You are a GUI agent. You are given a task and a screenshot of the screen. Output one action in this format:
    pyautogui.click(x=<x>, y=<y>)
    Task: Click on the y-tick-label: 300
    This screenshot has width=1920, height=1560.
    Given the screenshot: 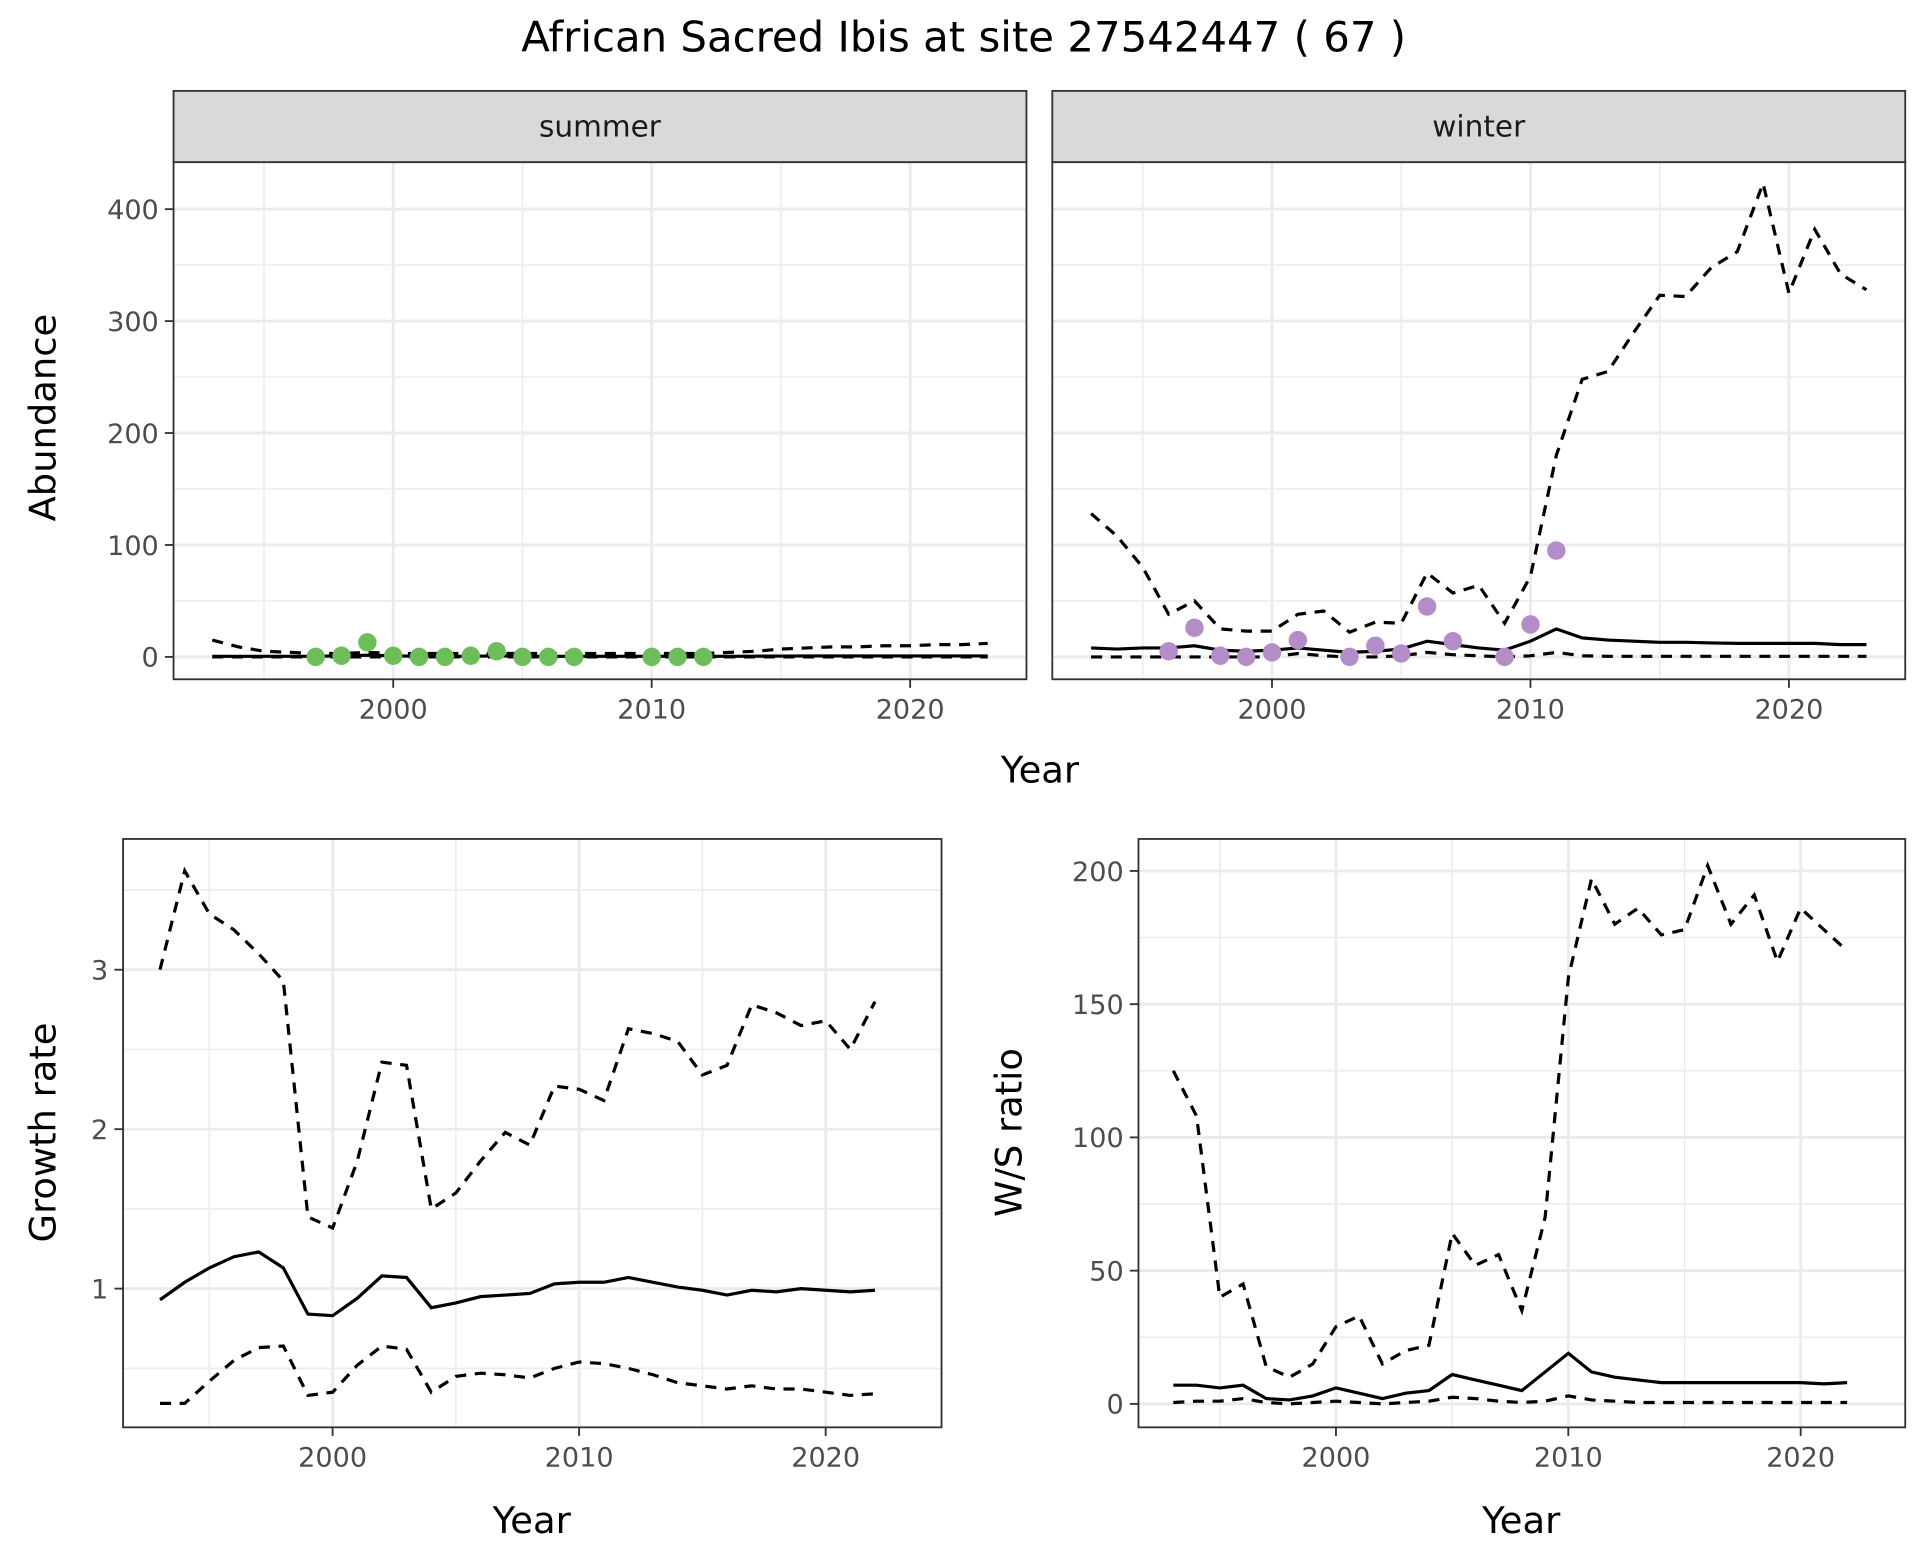 What is the action you would take?
    pyautogui.click(x=133, y=322)
    